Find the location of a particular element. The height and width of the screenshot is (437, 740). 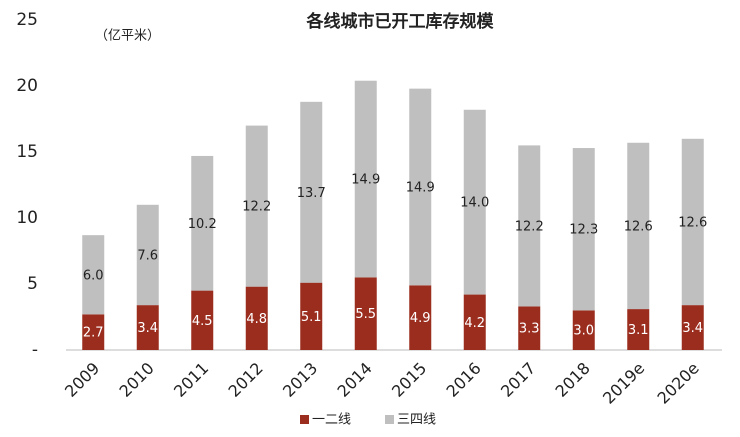

data-label: 4.9 is located at coordinates (420, 318).